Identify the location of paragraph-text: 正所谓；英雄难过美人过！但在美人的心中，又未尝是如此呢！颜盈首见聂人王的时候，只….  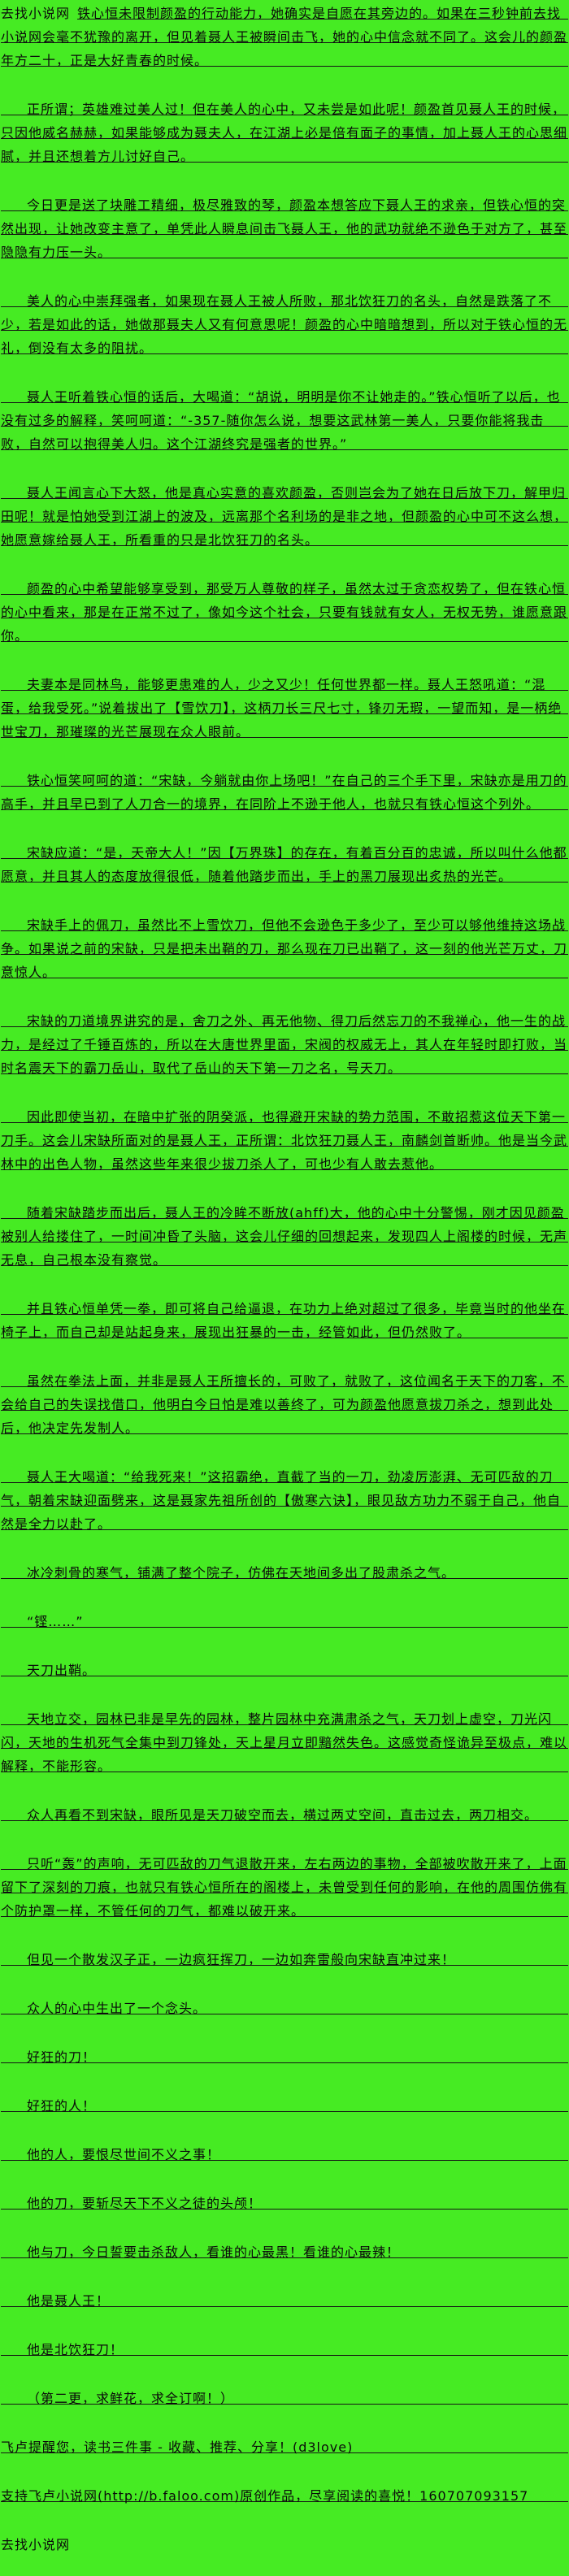
(284, 133).